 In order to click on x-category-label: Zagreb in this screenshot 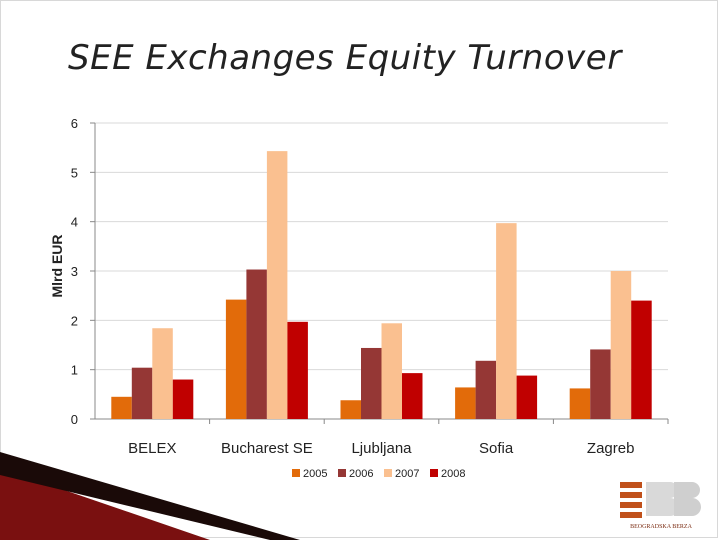, I will do `click(611, 448)`.